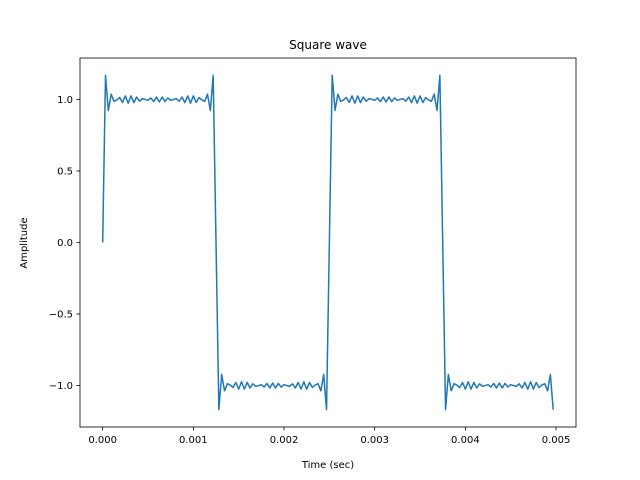  I want to click on y-tick-label: 0.5, so click(65, 171).